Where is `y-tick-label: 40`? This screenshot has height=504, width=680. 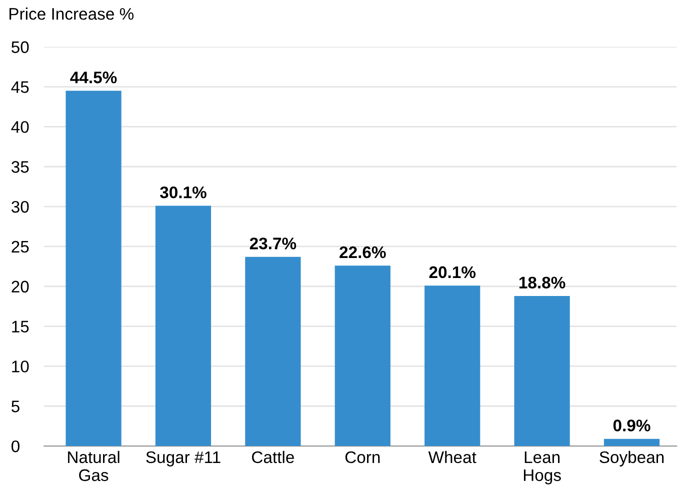 y-tick-label: 40 is located at coordinates (20, 127).